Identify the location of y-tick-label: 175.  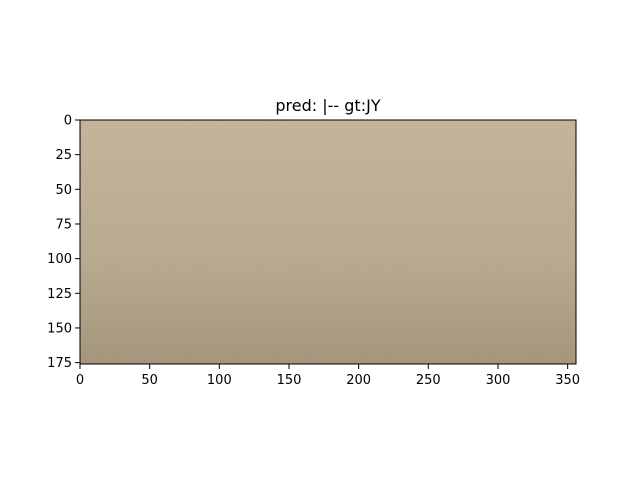
(59, 363).